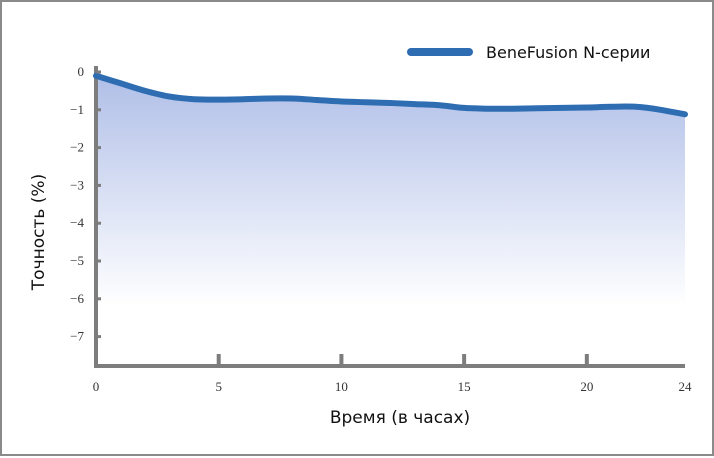  I want to click on x-tick-label: 5, so click(218, 386).